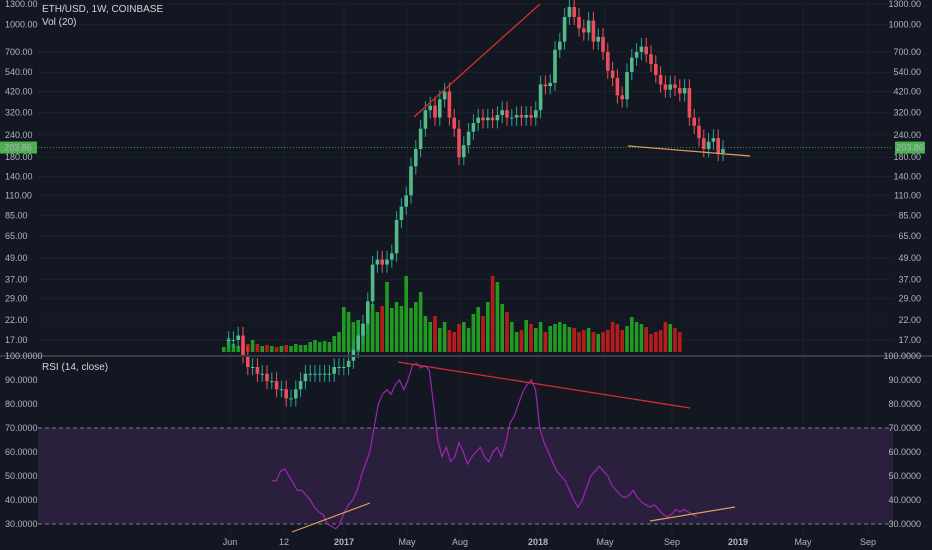 This screenshot has height=550, width=932. Describe the element at coordinates (904, 524) in the screenshot. I see `rsi-axis-label: 30.0000` at that location.